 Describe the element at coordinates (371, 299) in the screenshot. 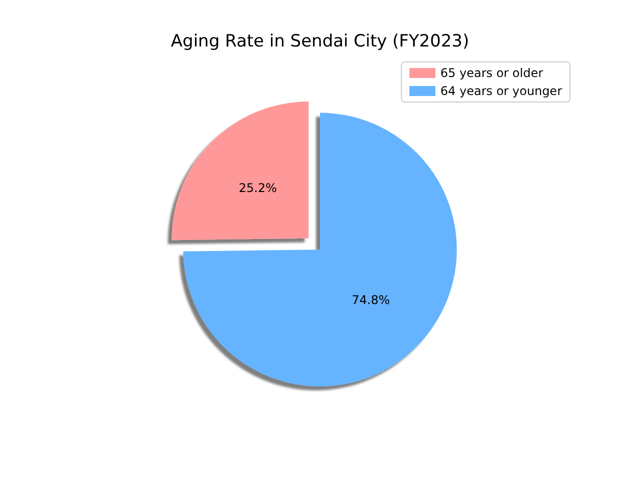

I see `data-label: 74.8%` at that location.